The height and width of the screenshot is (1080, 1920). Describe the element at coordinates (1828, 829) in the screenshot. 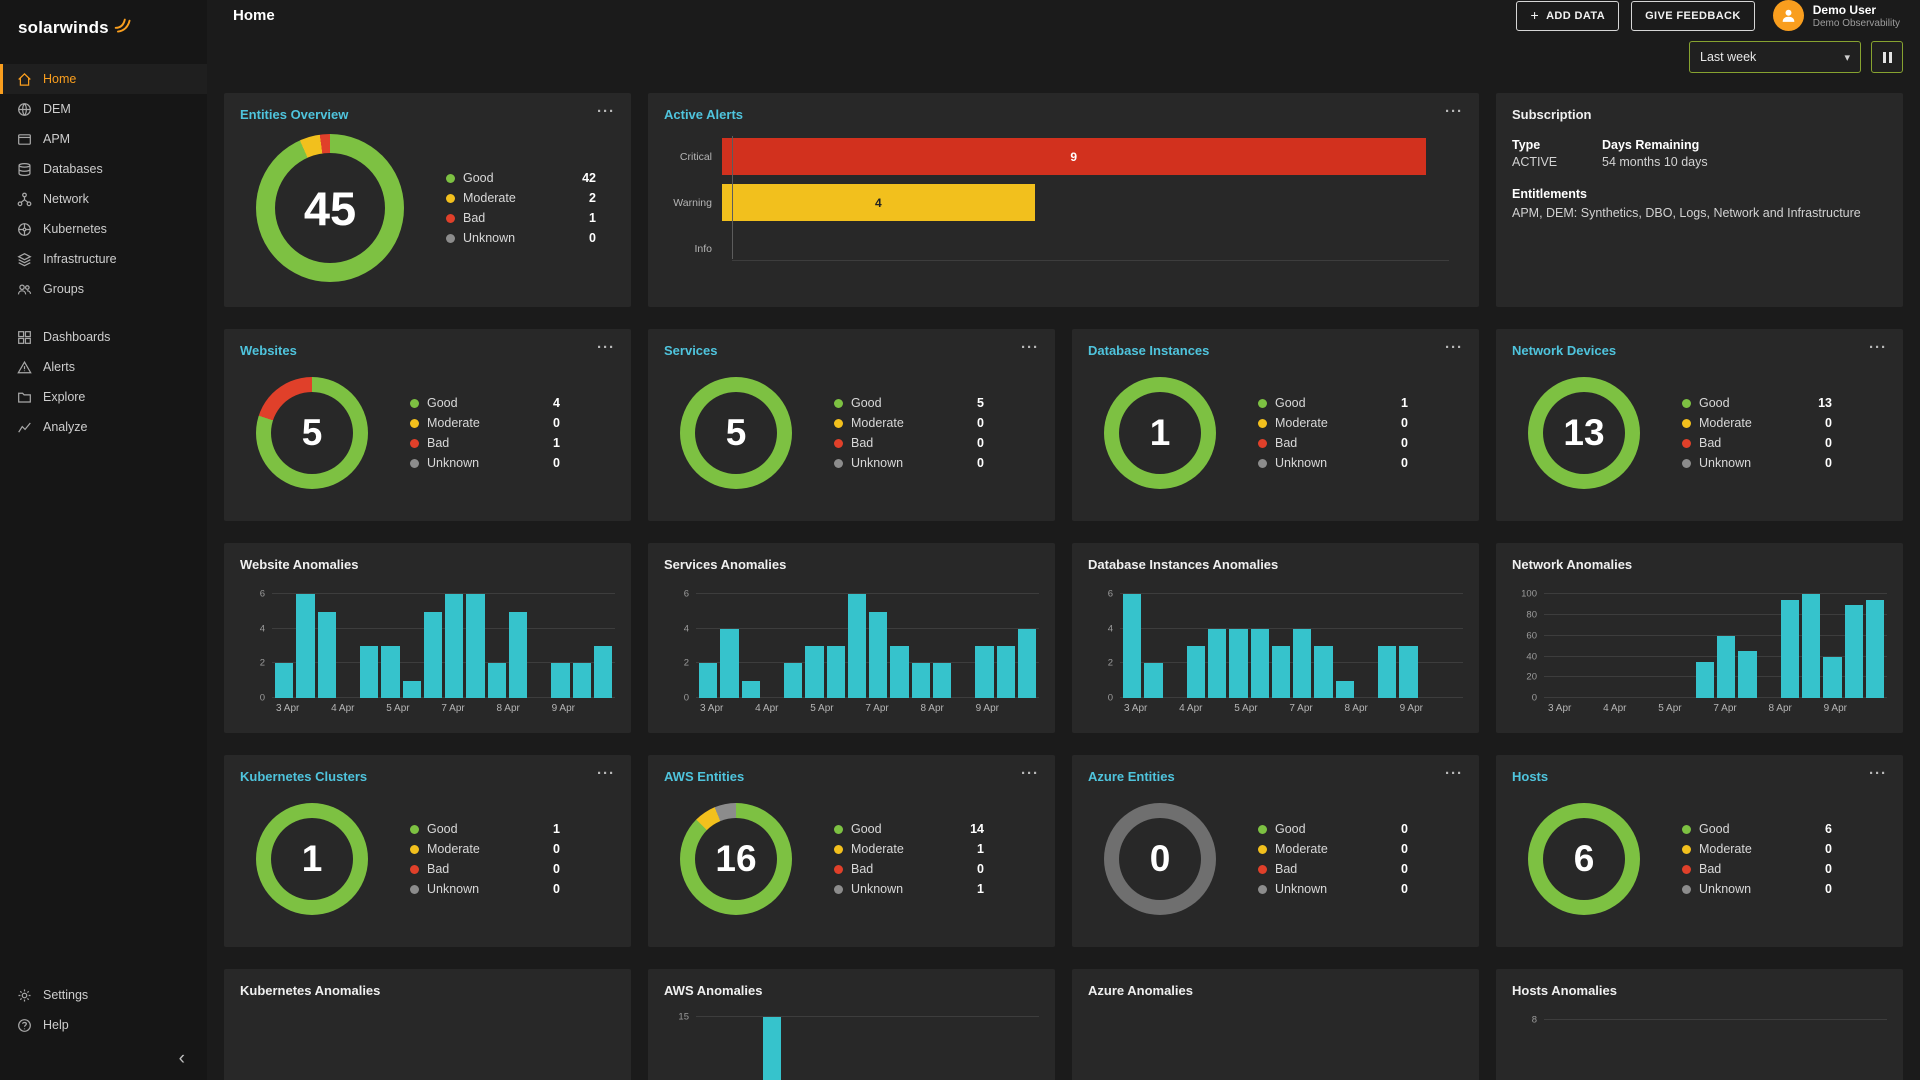

I see `legend-value: 6` at that location.